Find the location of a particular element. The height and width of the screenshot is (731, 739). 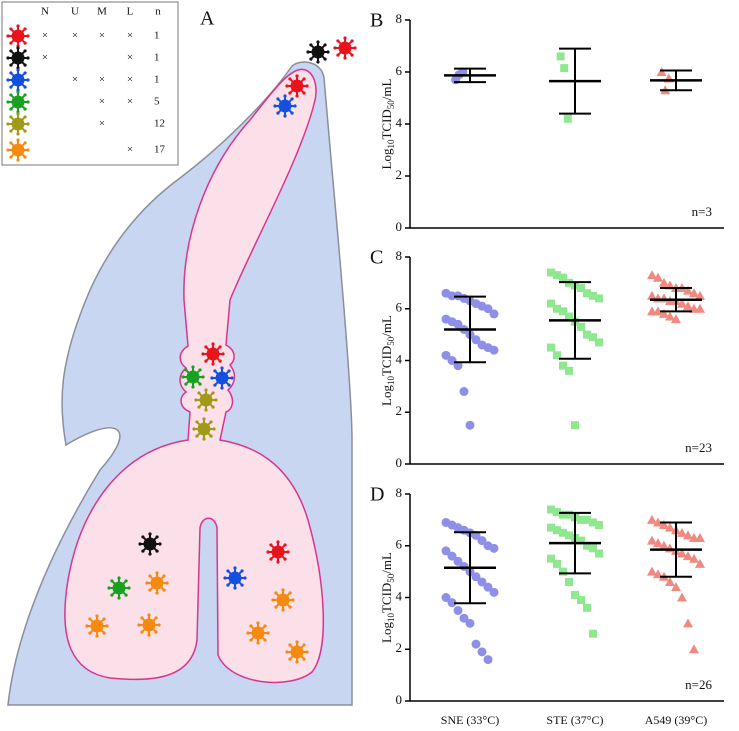

table-header: N is located at coordinates (45, 12).